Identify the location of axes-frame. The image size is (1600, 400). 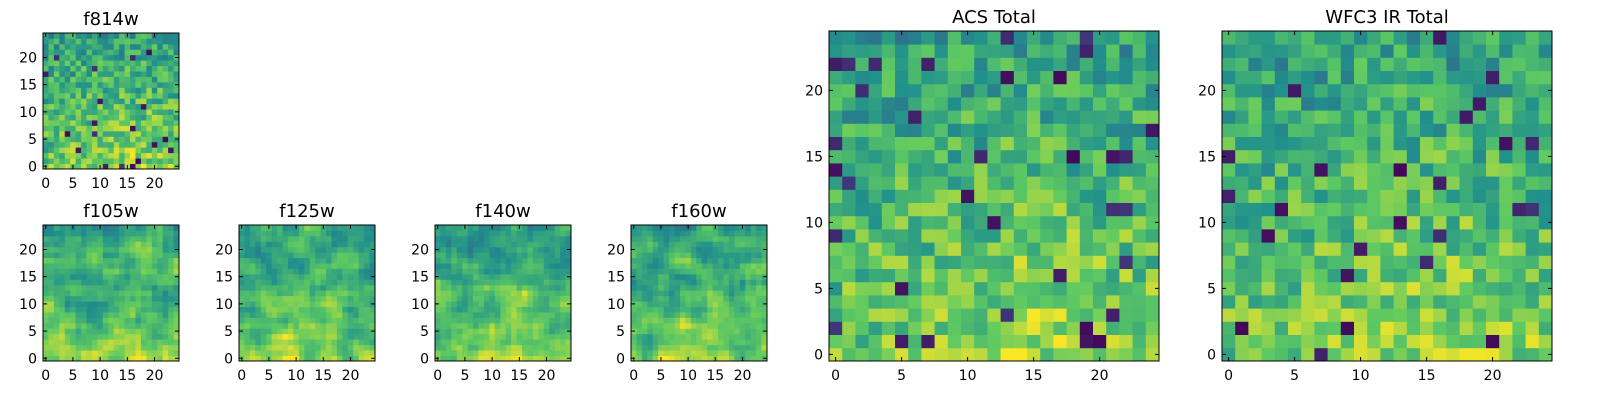
(503, 293).